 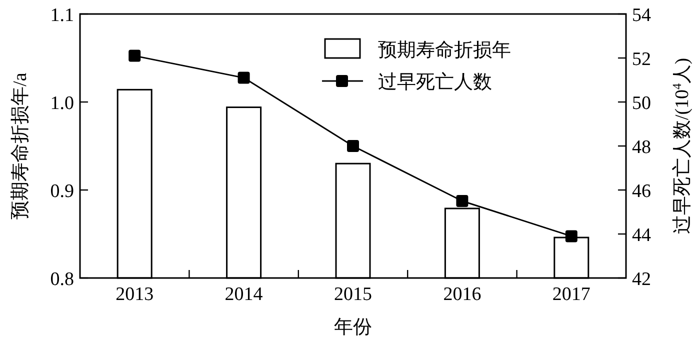 I want to click on y-axis-title: 预期寿命折损年/a, so click(x=20, y=146).